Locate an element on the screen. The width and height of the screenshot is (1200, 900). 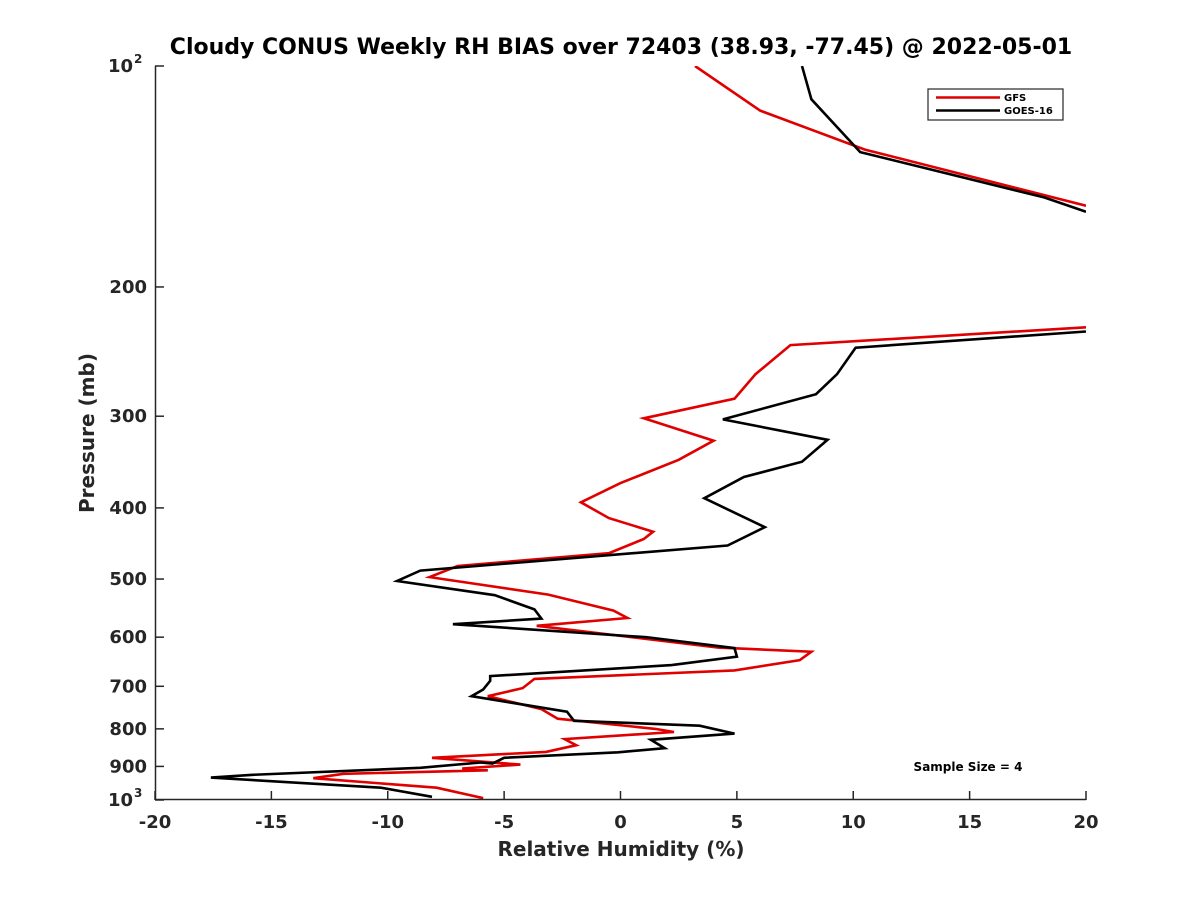
y-tick-label: 700 is located at coordinates (128, 686).